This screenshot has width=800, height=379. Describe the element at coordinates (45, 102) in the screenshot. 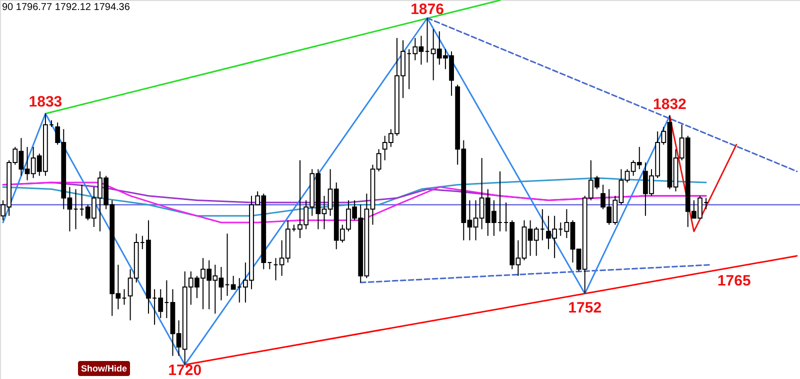

I see `annotation: 1833` at that location.